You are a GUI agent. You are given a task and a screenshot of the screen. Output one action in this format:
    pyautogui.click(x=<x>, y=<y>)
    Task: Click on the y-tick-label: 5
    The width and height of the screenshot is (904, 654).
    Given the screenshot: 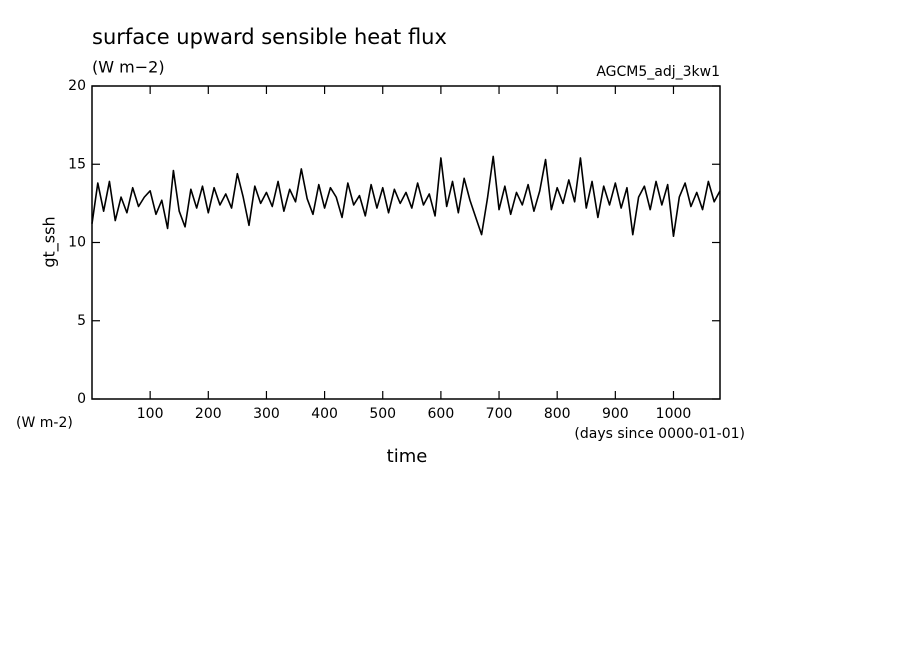 What is the action you would take?
    pyautogui.click(x=81, y=321)
    